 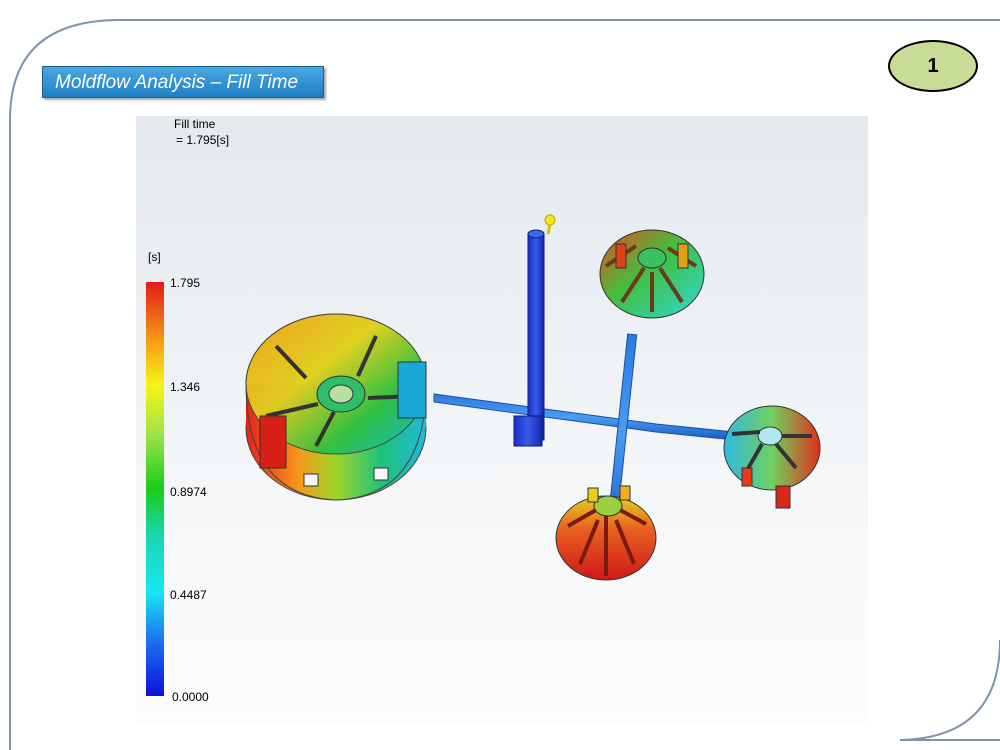 I want to click on page-number: 1, so click(x=933, y=65).